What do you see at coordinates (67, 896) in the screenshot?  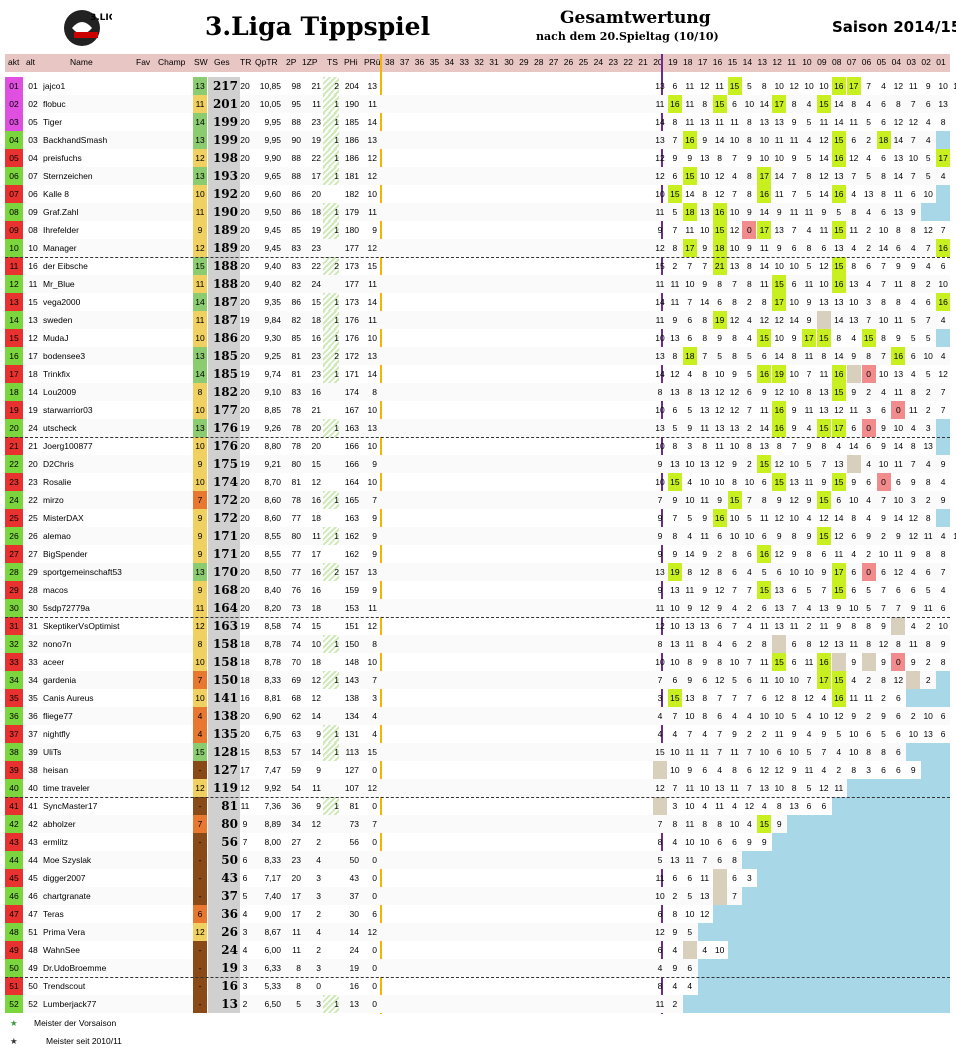 I see `player-name: chartgranate` at bounding box center [67, 896].